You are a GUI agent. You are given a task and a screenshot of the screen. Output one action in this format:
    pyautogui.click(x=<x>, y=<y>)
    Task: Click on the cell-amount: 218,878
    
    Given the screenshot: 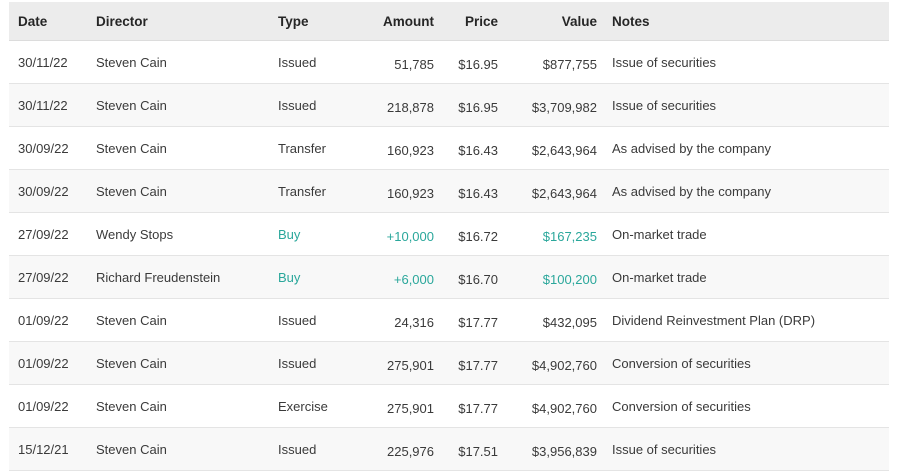 What is the action you would take?
    pyautogui.click(x=394, y=105)
    